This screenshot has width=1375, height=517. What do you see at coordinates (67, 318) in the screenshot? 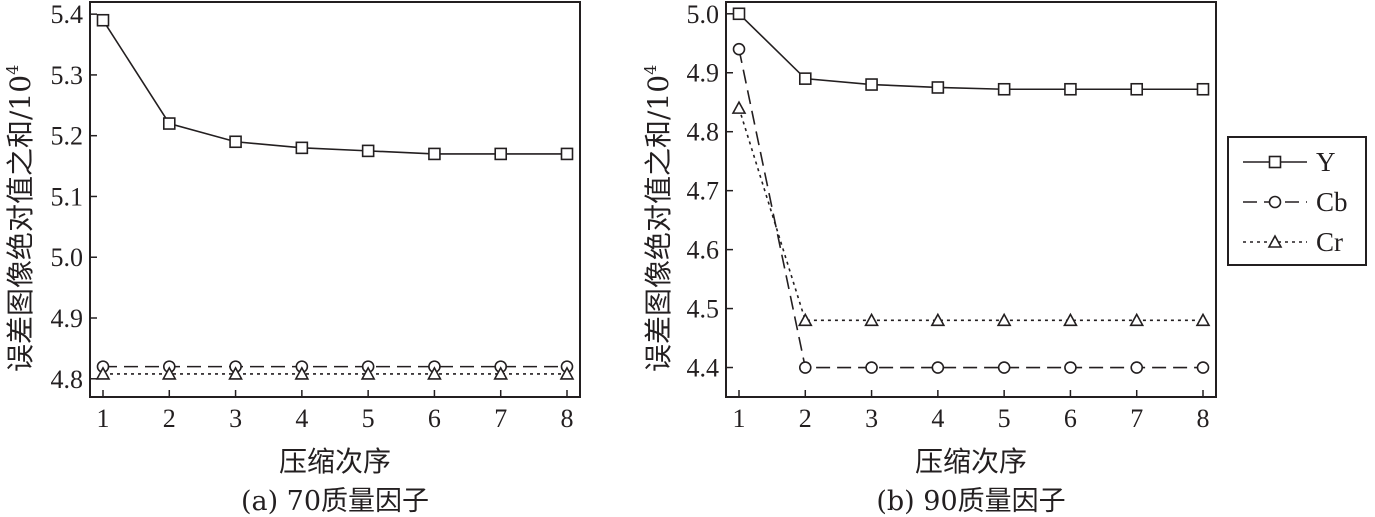
I see `chart-a-ytick-label: 4.9` at bounding box center [67, 318].